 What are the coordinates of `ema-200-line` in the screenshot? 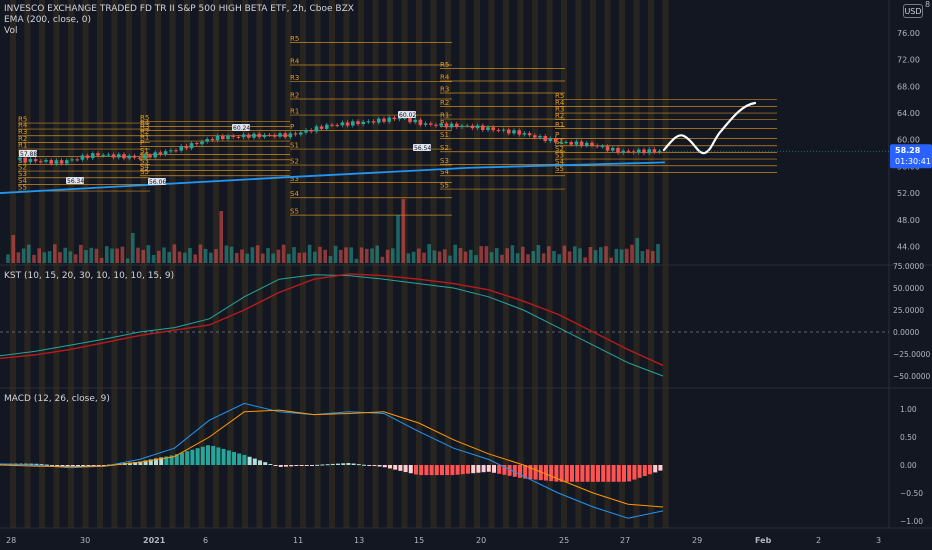 It's located at (333, 177).